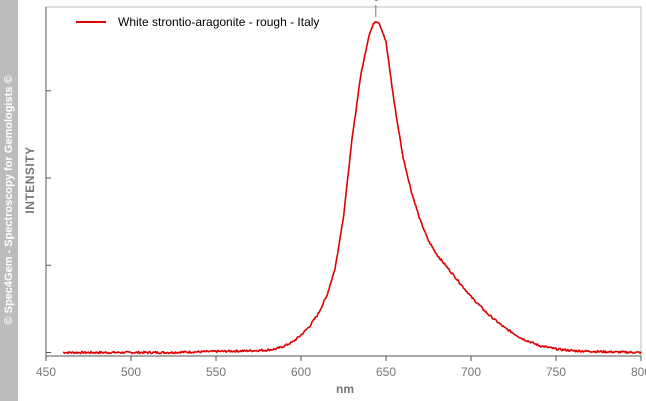 Image resolution: width=646 pixels, height=401 pixels. What do you see at coordinates (131, 372) in the screenshot?
I see `x-tick-label: 500` at bounding box center [131, 372].